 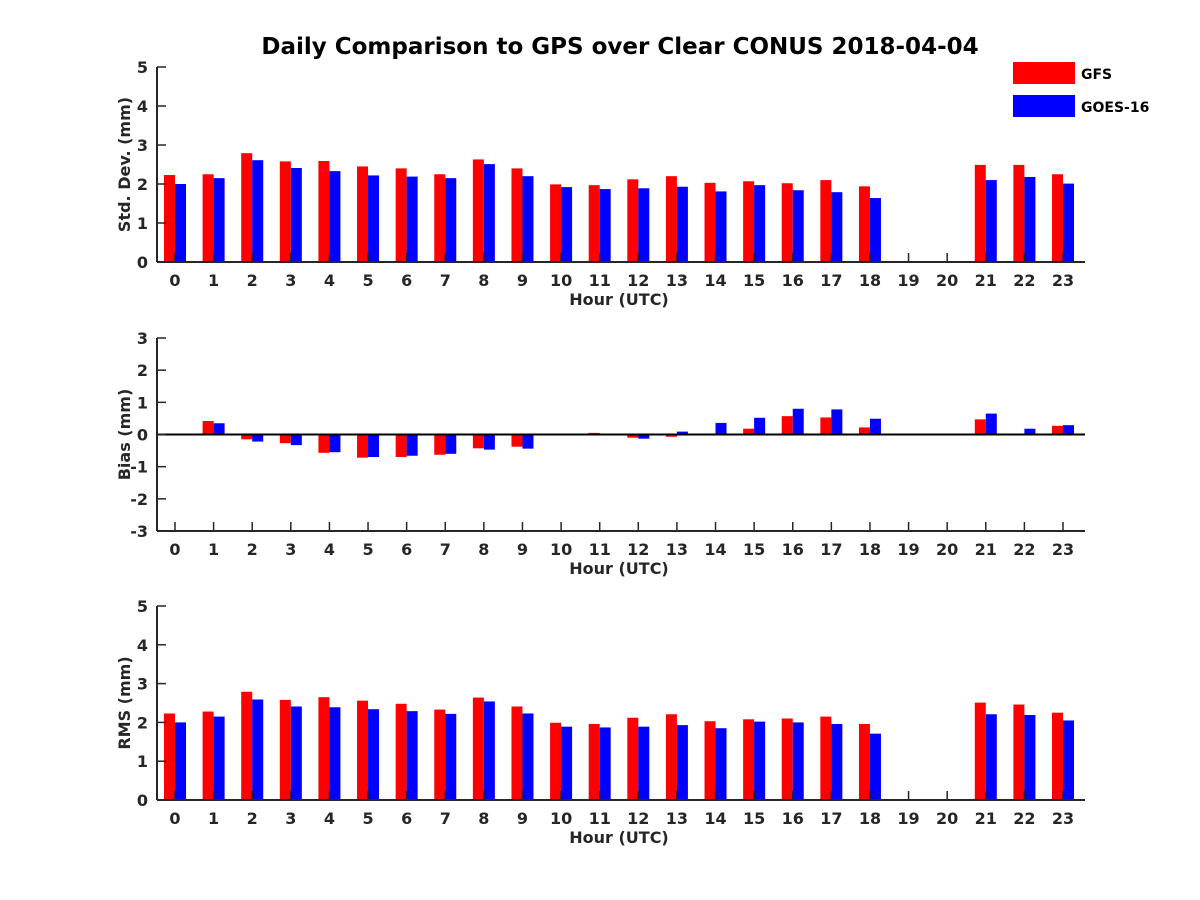 What do you see at coordinates (174, 818) in the screenshot?
I see `x-tick-label-rms: 0` at bounding box center [174, 818].